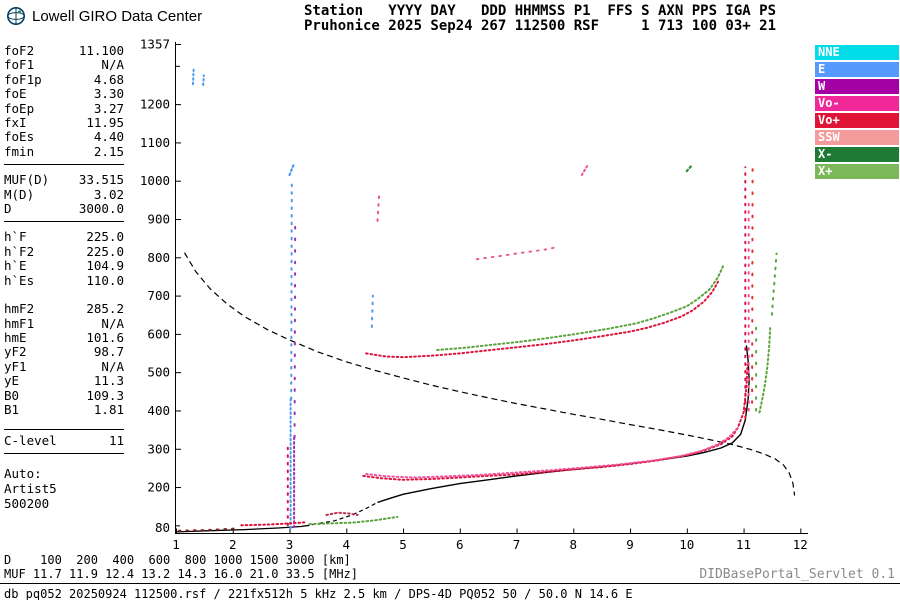  What do you see at coordinates (345, 513) in the screenshot?
I see `trace-profile-valley` at bounding box center [345, 513].